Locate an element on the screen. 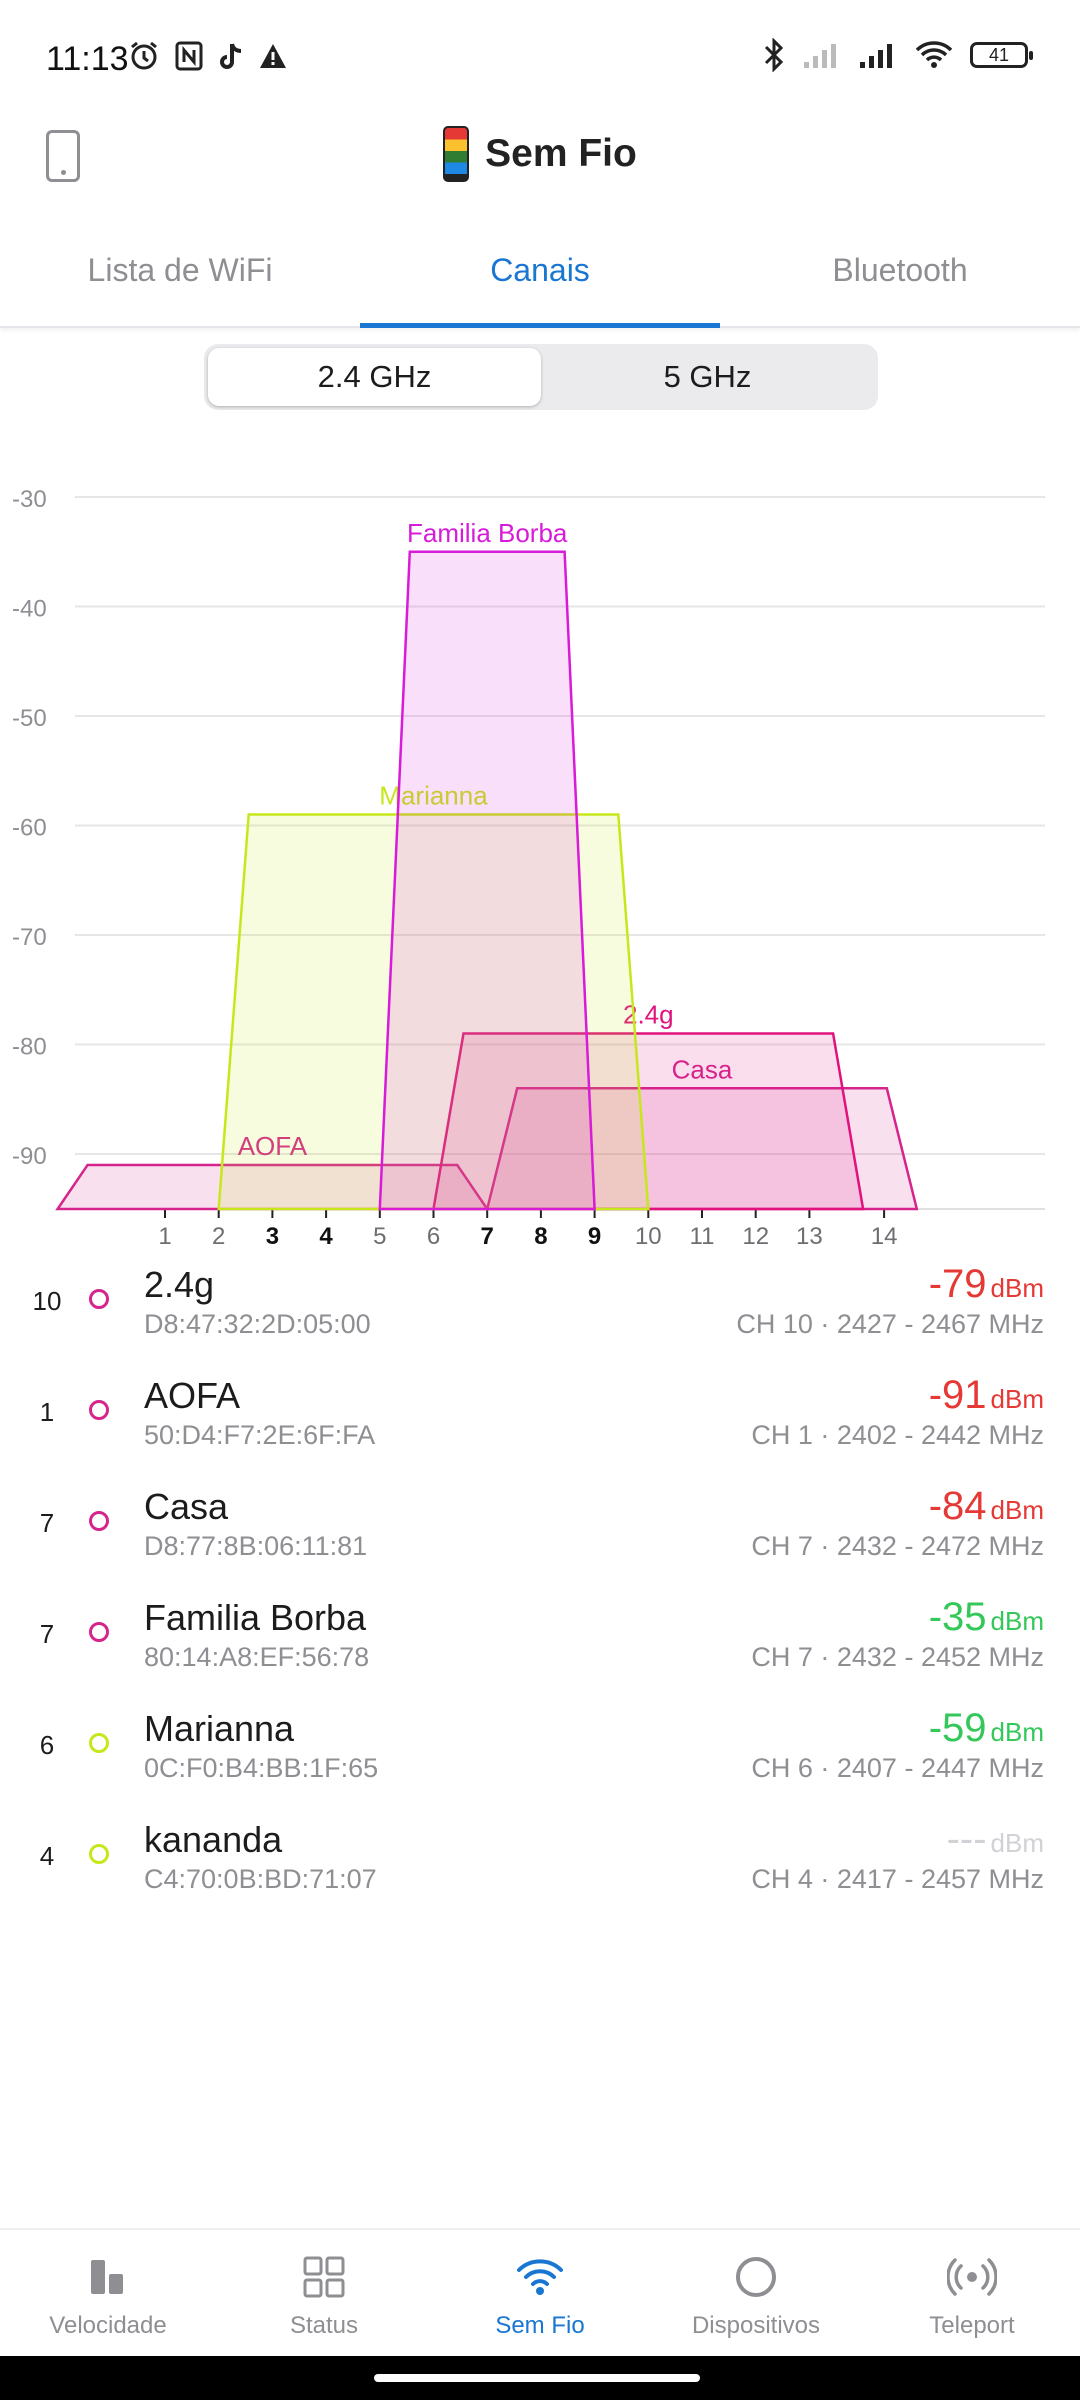 This screenshot has width=1080, height=2400. gesture-bar is located at coordinates (540, 2378).